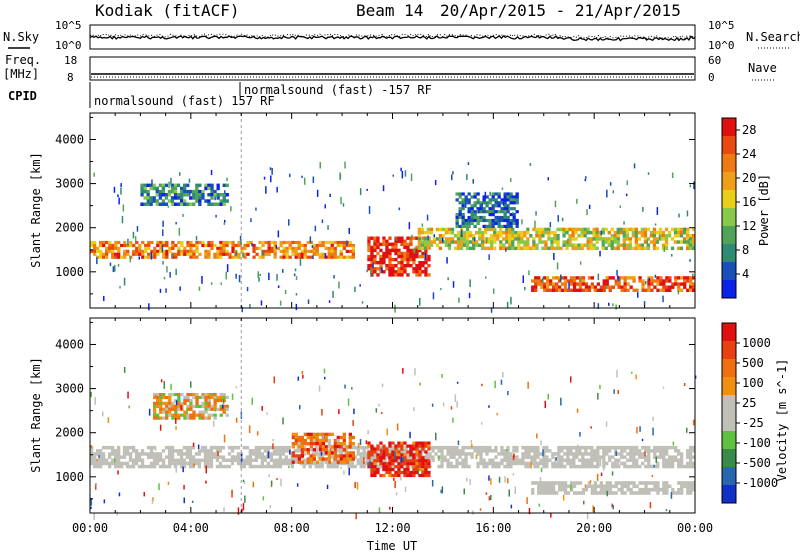  I want to click on colorbar-tick-label: 1000, so click(756, 343).